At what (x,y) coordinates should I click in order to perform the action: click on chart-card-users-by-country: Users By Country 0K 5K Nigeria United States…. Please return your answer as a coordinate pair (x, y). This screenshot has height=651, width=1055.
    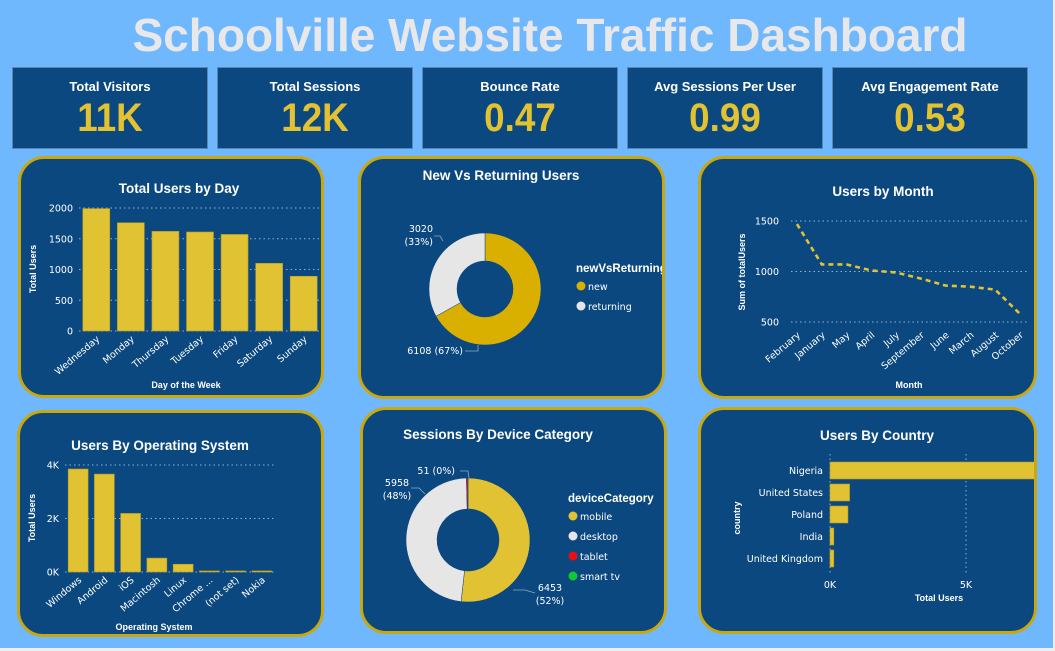
    Looking at the image, I should click on (867, 520).